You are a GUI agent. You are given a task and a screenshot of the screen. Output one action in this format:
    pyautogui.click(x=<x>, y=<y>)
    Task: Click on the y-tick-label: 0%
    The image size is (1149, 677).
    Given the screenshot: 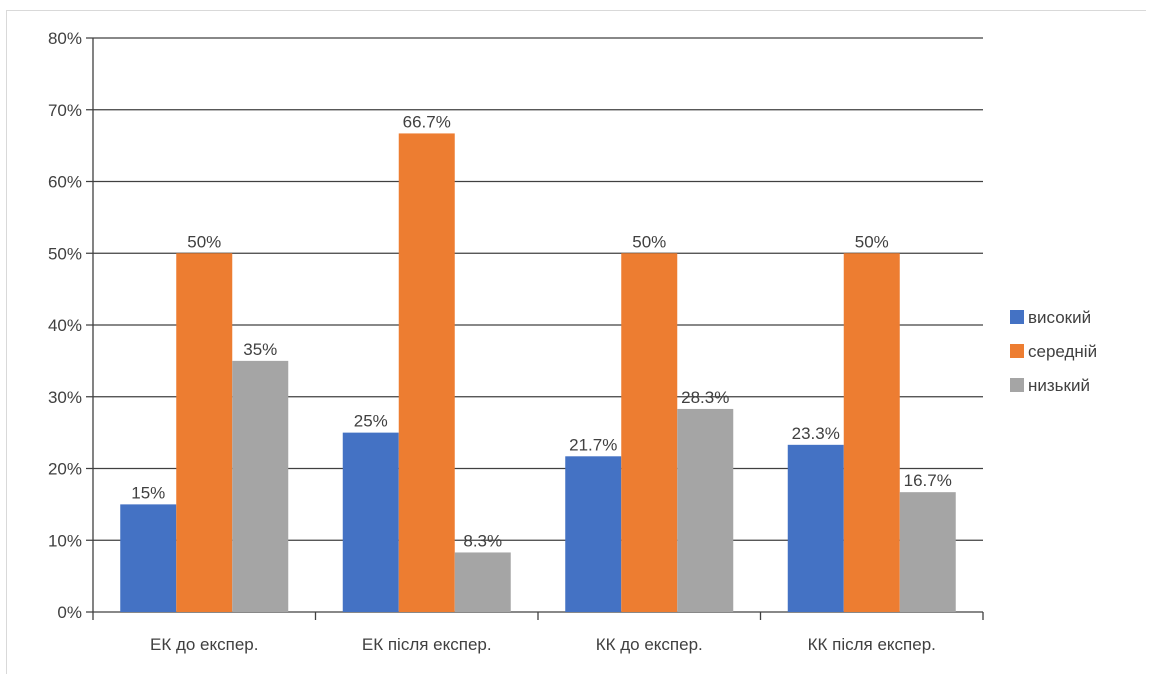 What is the action you would take?
    pyautogui.click(x=69, y=612)
    